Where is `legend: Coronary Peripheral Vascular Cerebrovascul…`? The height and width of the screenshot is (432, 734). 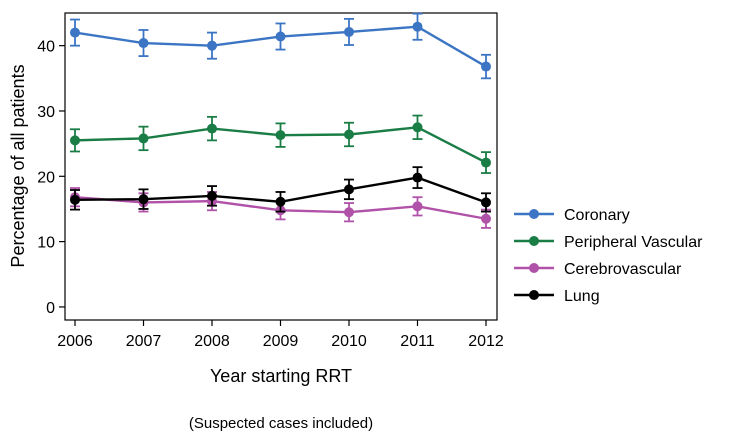
legend: Coronary Peripheral Vascular Cerebrovascul… is located at coordinates (608, 256).